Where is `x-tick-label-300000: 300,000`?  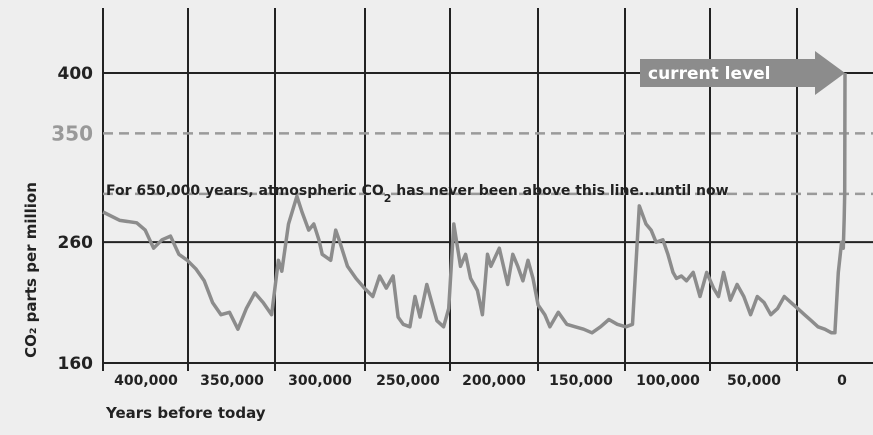 x-tick-label-300000: 300,000 is located at coordinates (320, 381).